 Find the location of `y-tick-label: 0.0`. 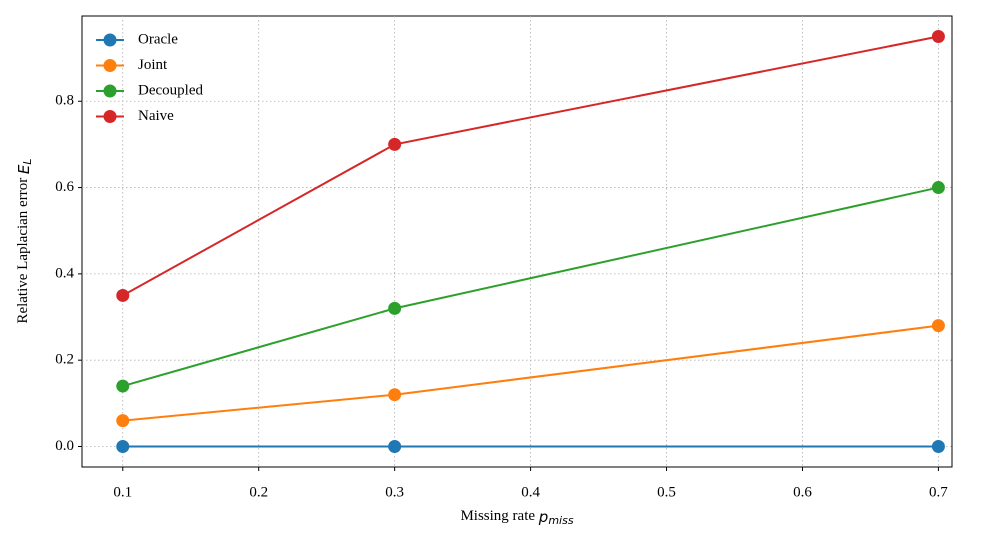

y-tick-label: 0.0 is located at coordinates (64, 446).